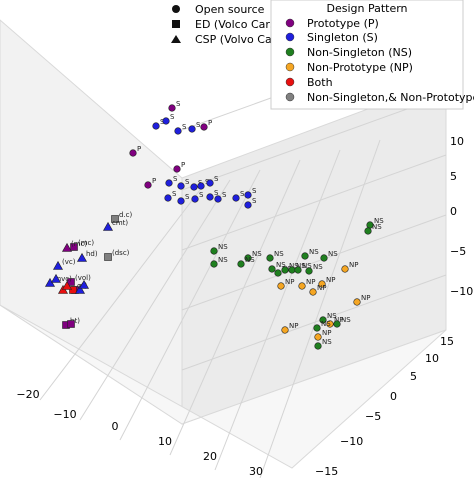  I want to click on legend-source-item: ED (Volco Cars), so click(237, 24).